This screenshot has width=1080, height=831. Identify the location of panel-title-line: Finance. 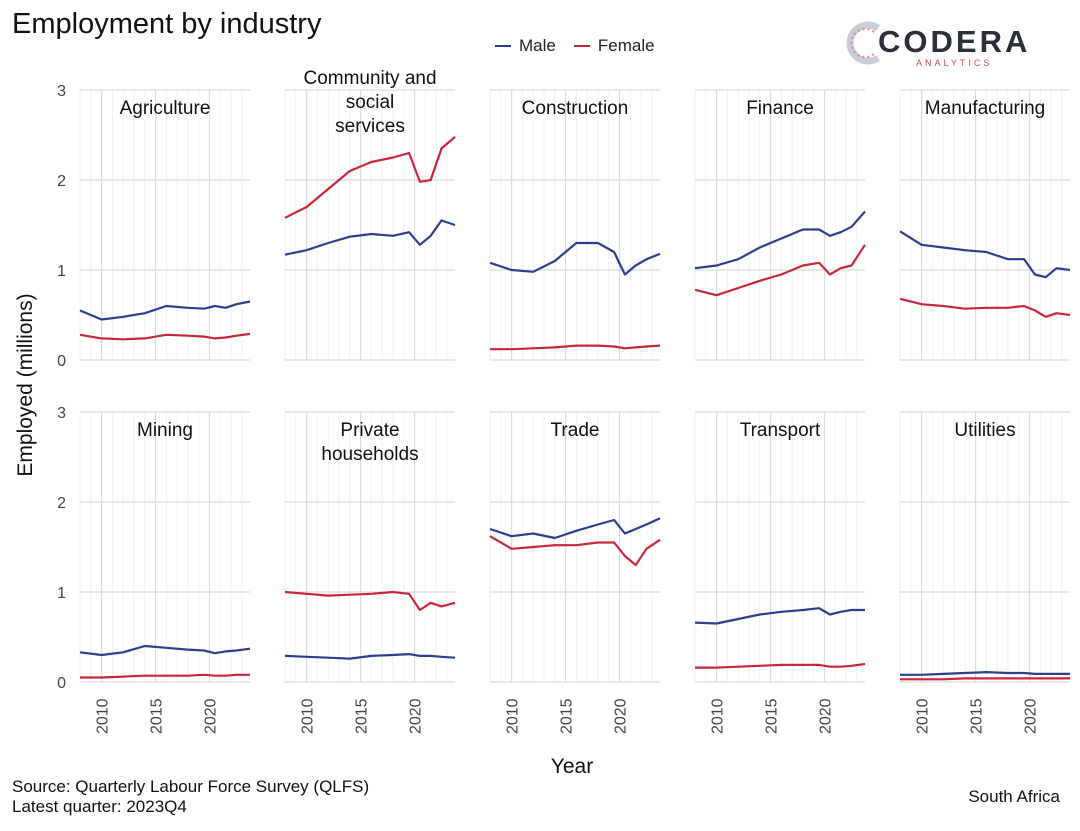
(780, 108).